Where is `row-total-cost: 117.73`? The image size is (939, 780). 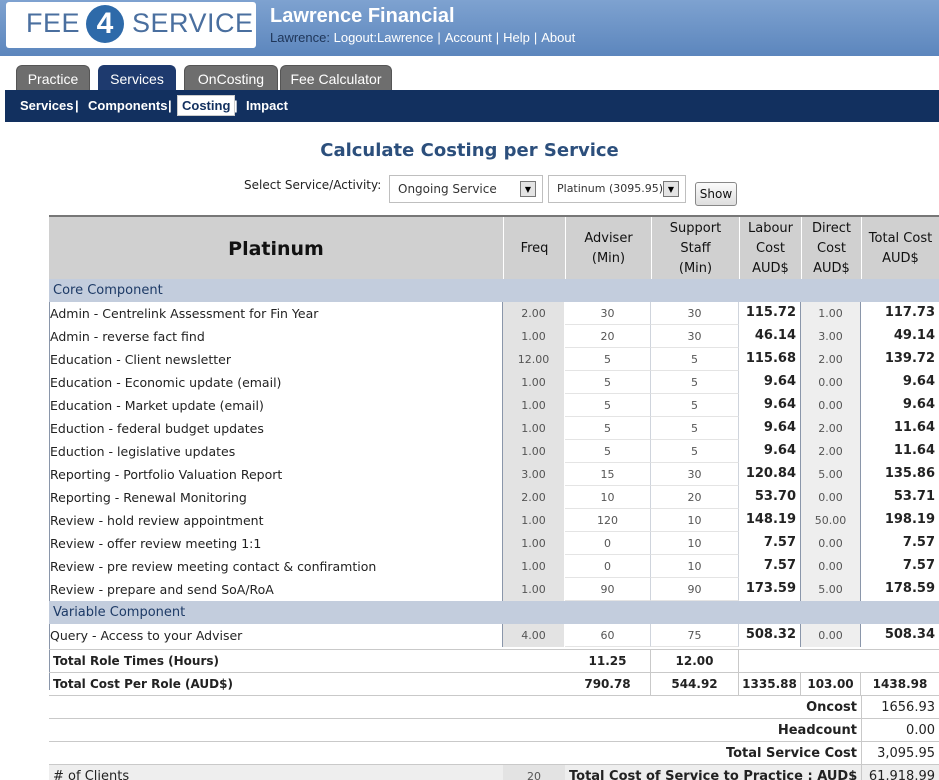
row-total-cost: 117.73 is located at coordinates (909, 312).